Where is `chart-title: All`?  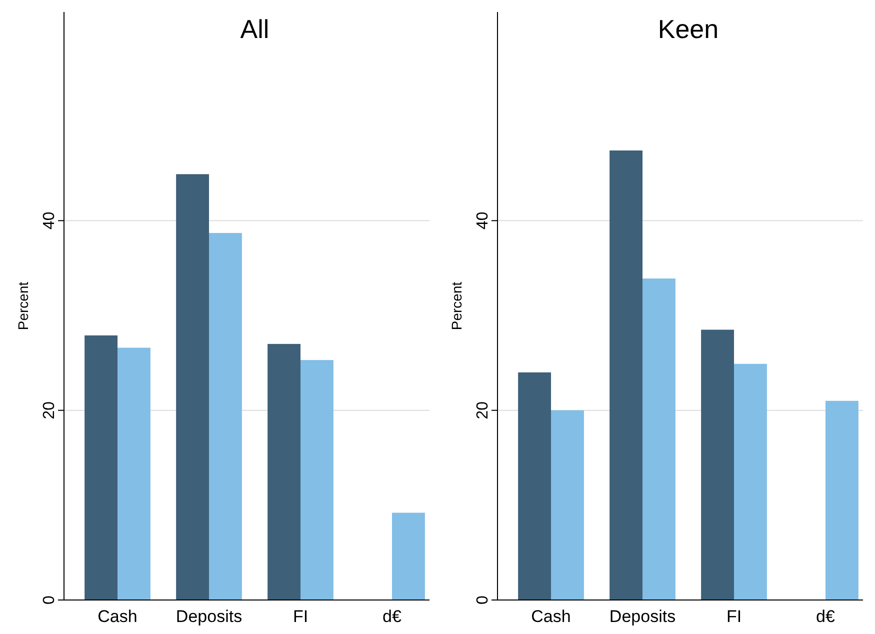 chart-title: All is located at coordinates (255, 29).